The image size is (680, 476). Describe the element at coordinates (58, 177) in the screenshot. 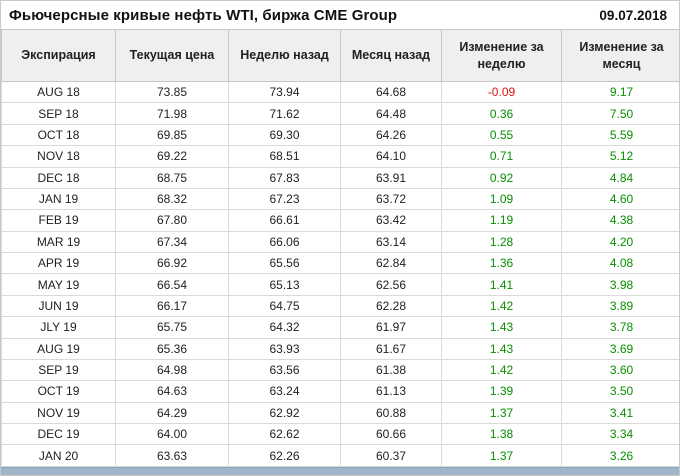

I see `expiration-cell: DEC 18` at that location.